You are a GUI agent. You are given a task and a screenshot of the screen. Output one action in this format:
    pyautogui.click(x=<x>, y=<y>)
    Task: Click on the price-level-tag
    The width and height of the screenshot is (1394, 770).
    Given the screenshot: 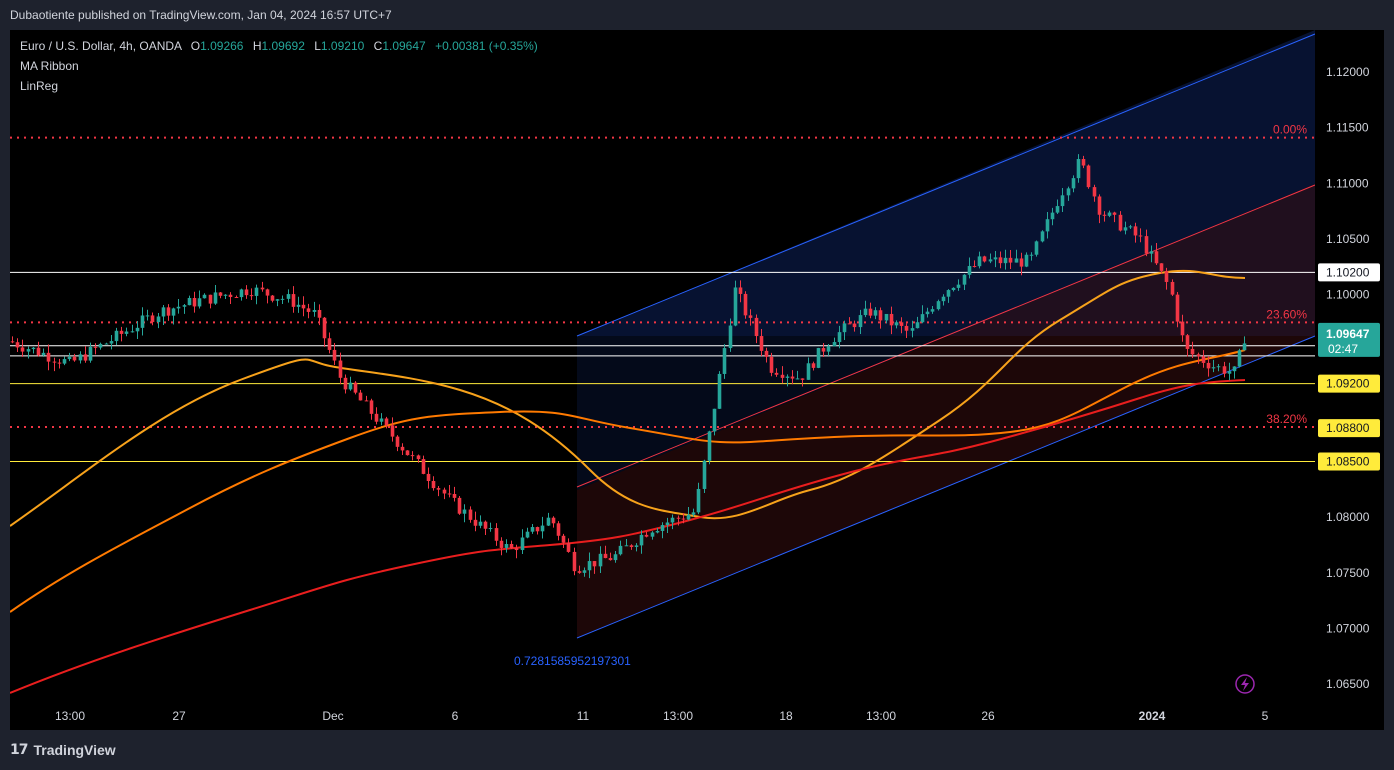 What is the action you would take?
    pyautogui.click(x=1349, y=428)
    